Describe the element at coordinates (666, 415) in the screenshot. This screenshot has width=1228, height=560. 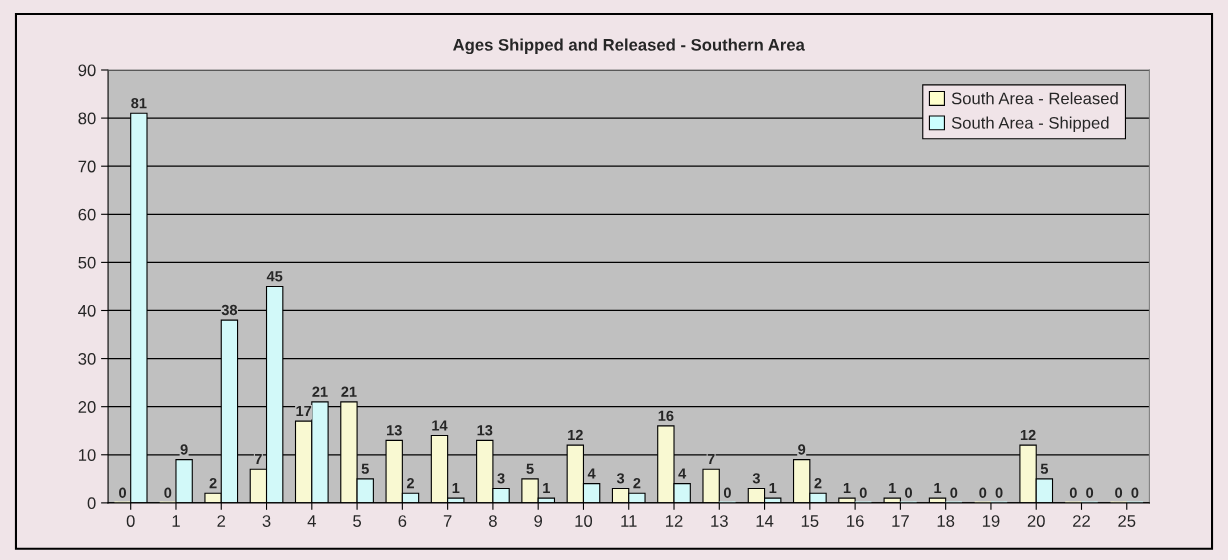
I see `data-label: 16` at that location.